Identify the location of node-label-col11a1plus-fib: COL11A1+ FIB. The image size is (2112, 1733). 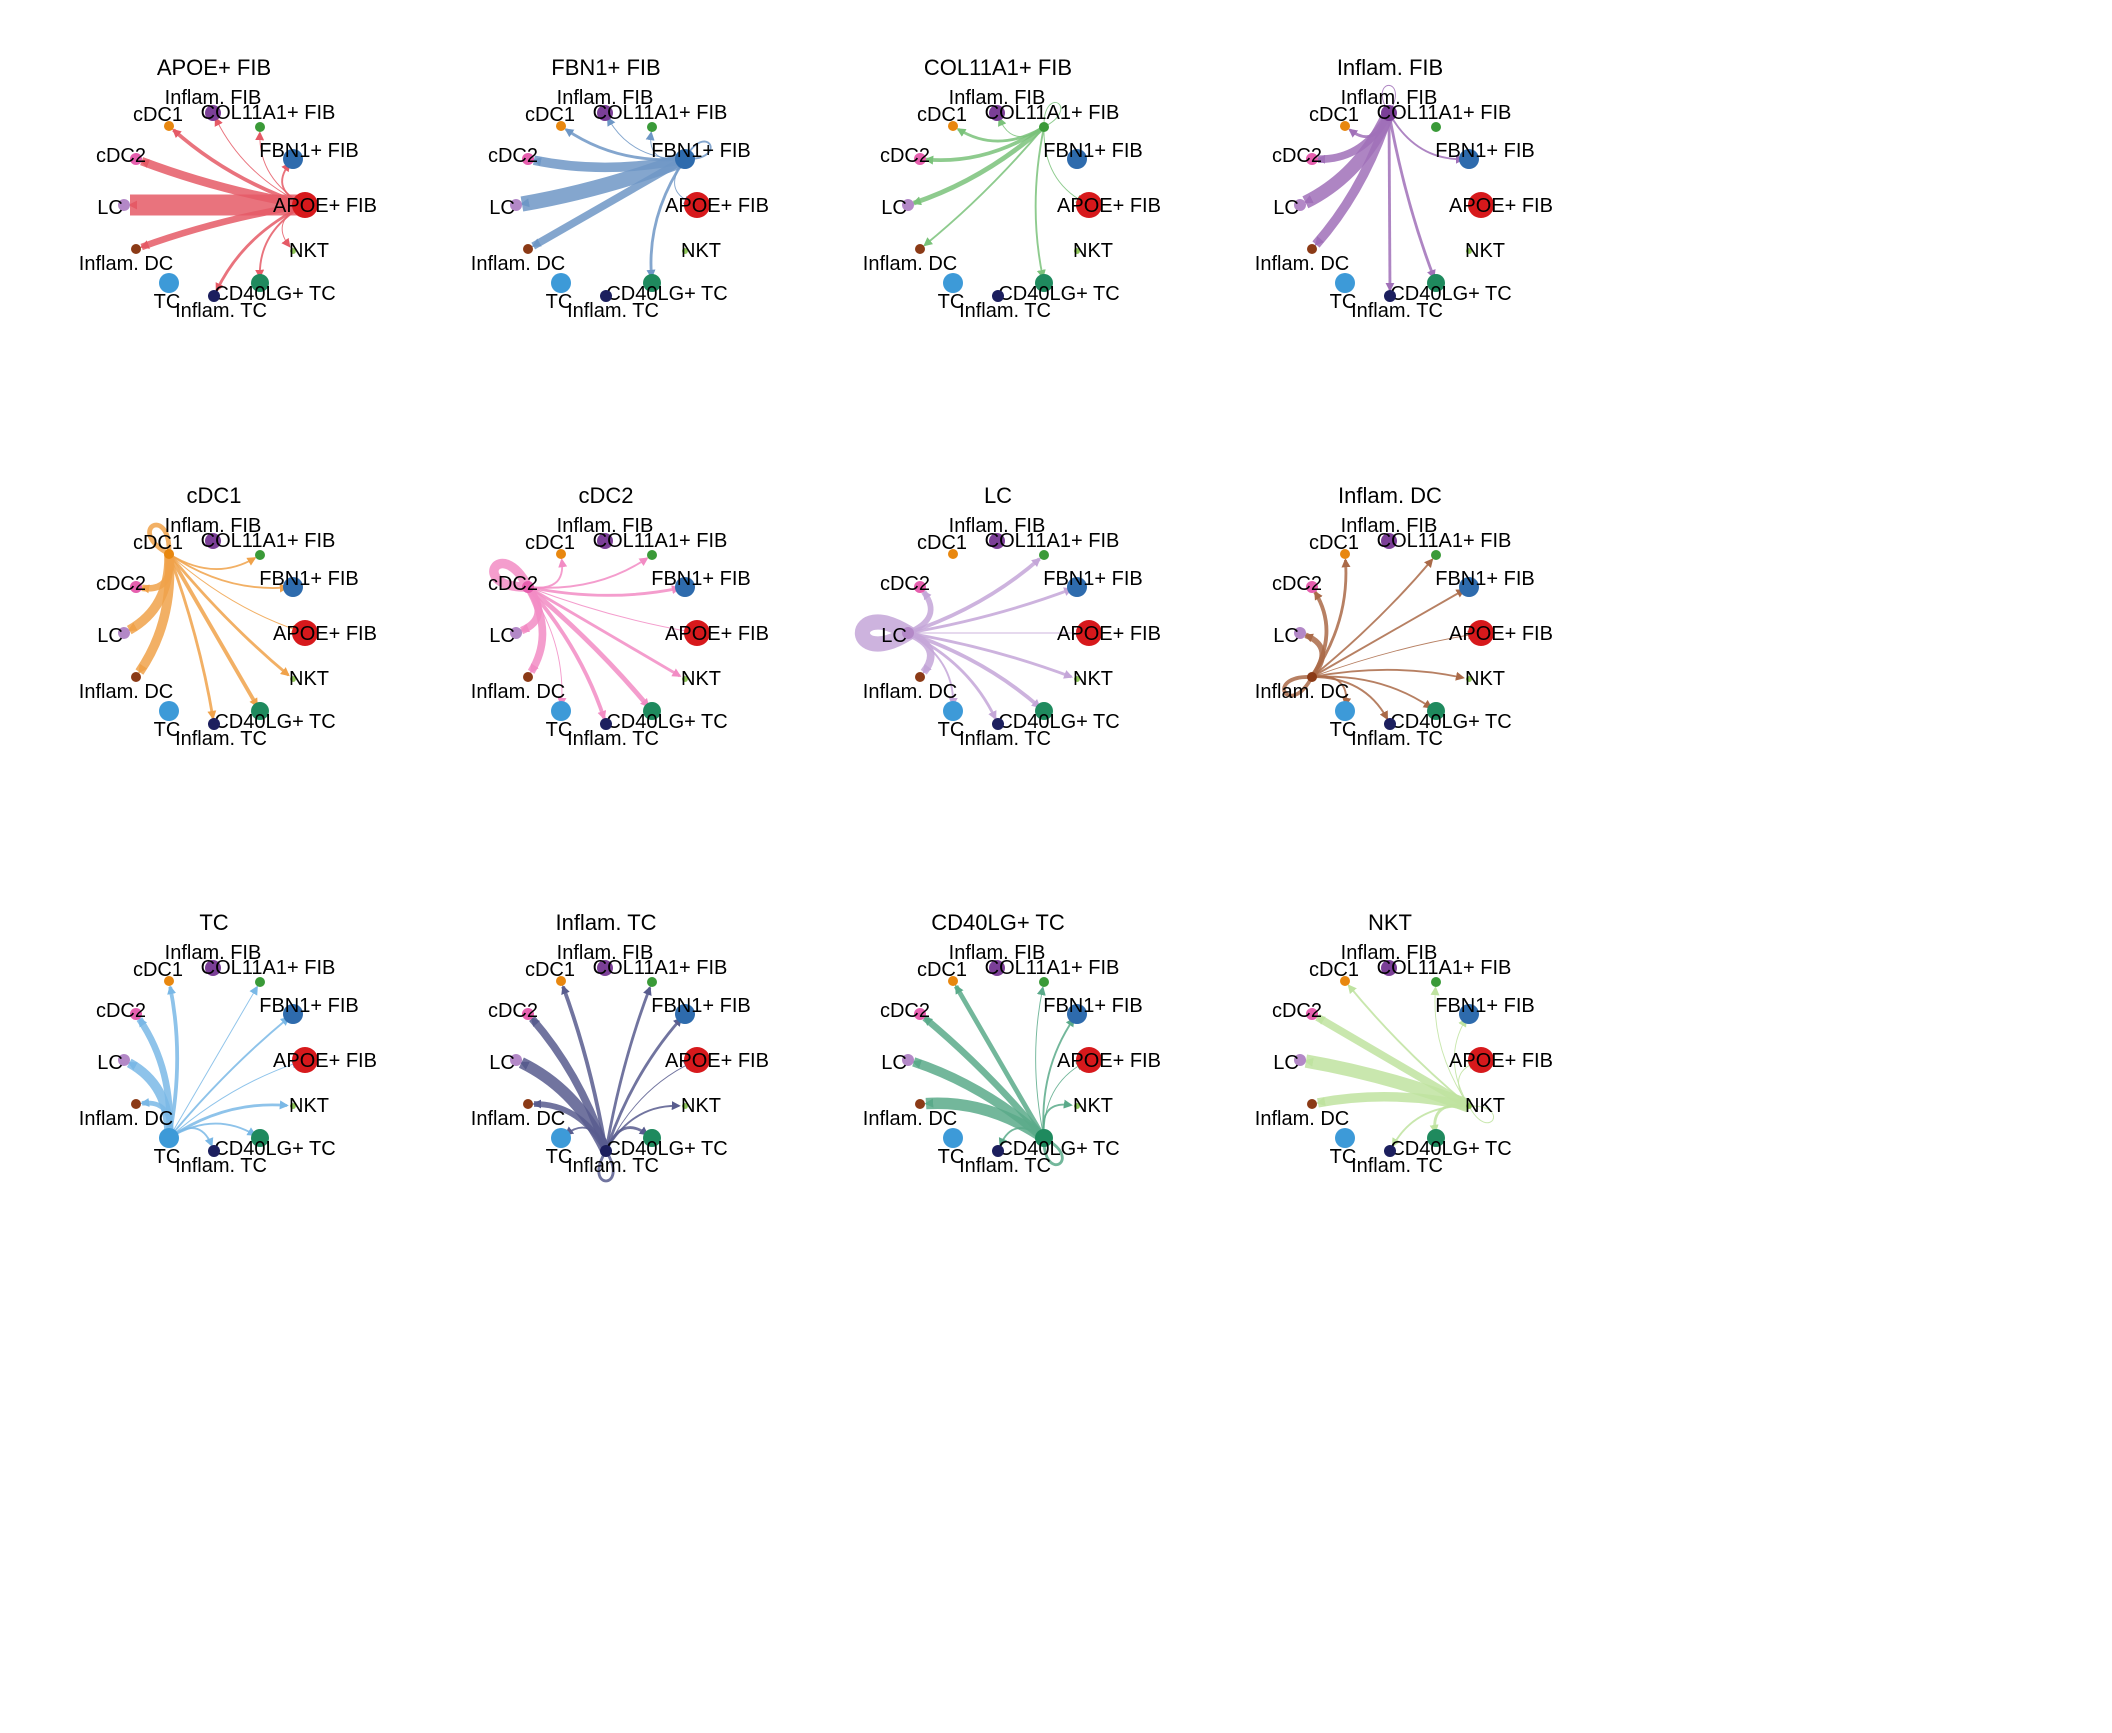
(1444, 113).